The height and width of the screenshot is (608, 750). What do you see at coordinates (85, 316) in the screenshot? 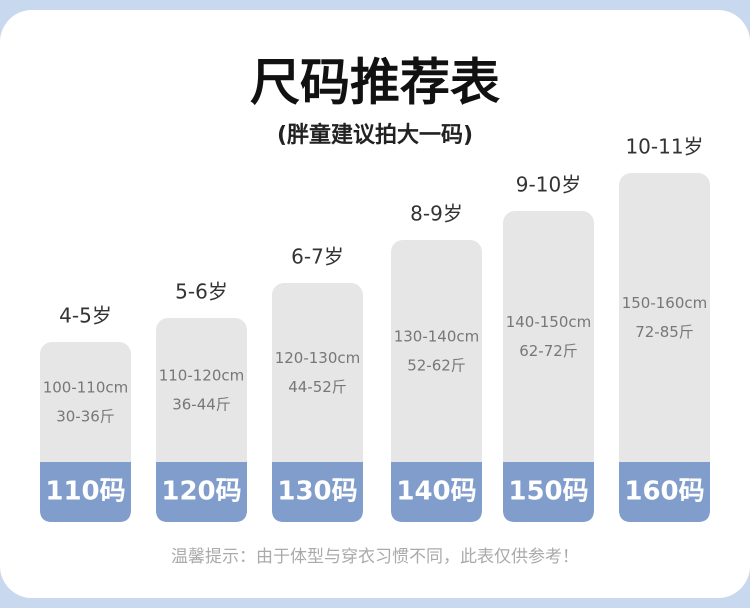
I see `age-label: 4-5岁` at bounding box center [85, 316].